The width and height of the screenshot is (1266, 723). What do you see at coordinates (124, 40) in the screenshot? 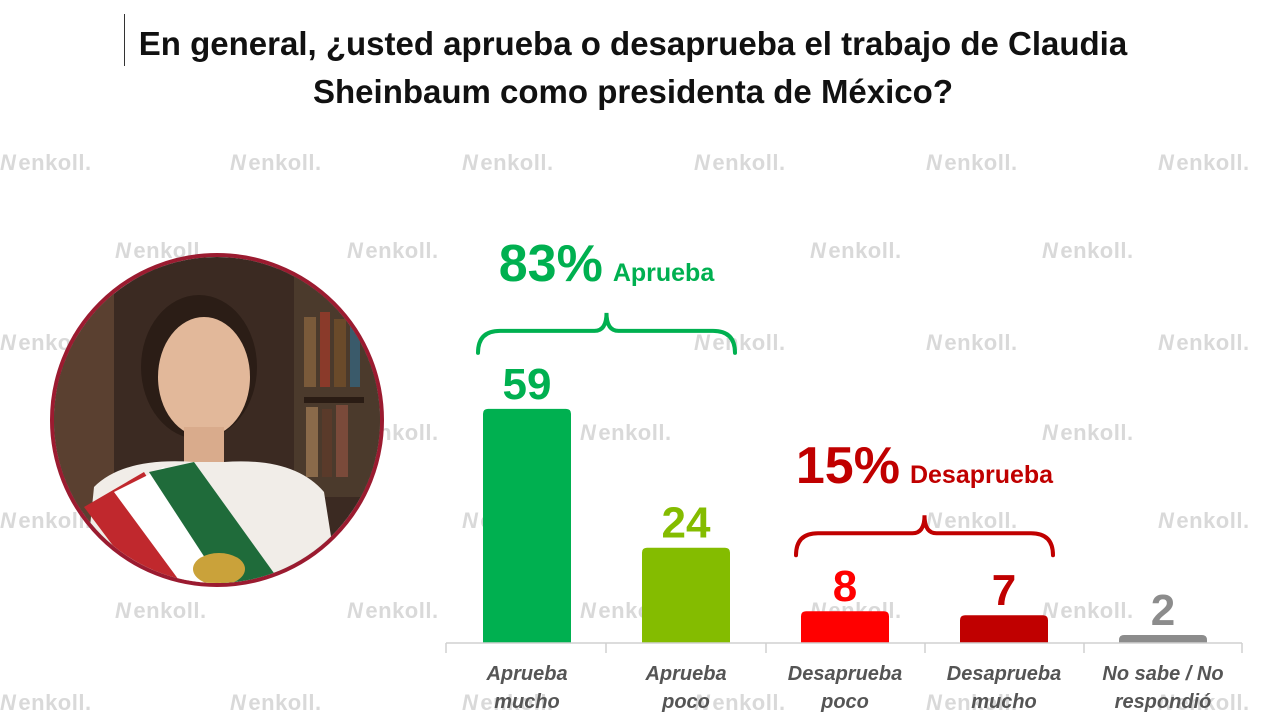
I see `text-cursor` at bounding box center [124, 40].